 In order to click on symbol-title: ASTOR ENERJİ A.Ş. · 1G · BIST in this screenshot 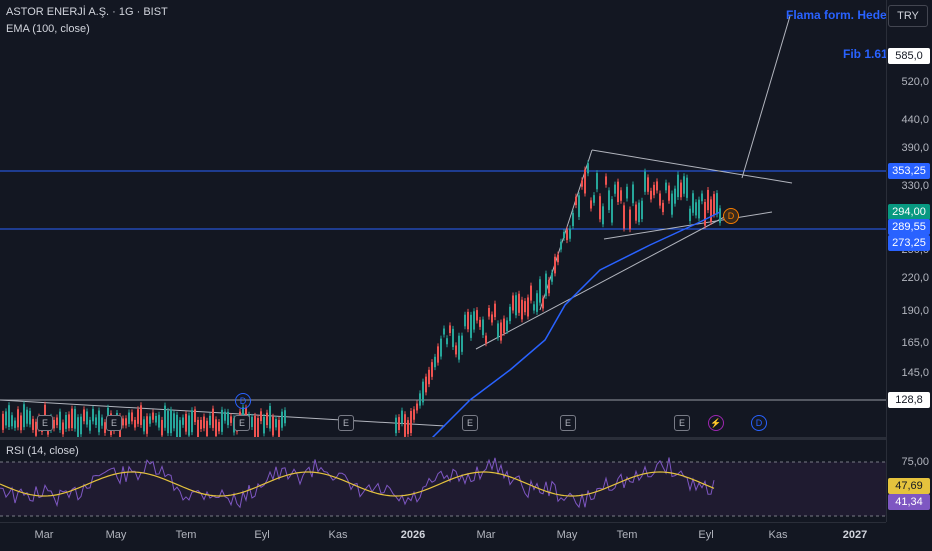, I will do `click(87, 12)`.